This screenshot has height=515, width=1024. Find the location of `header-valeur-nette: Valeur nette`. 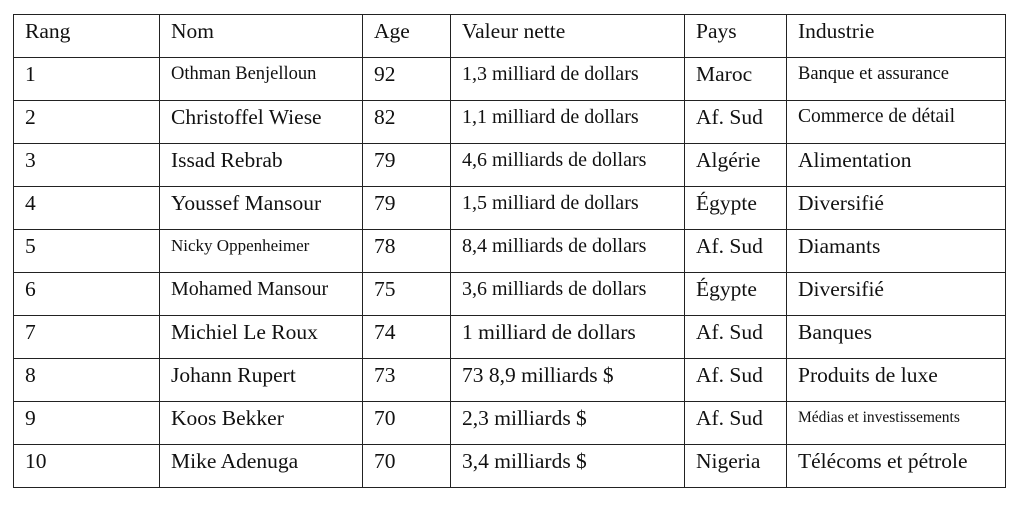

header-valeur-nette: Valeur nette is located at coordinates (567, 36).